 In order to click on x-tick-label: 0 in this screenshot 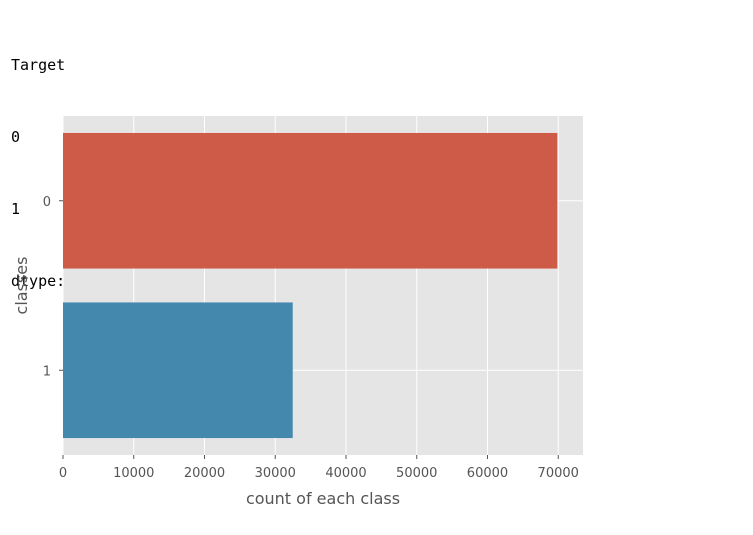, I will do `click(63, 473)`.